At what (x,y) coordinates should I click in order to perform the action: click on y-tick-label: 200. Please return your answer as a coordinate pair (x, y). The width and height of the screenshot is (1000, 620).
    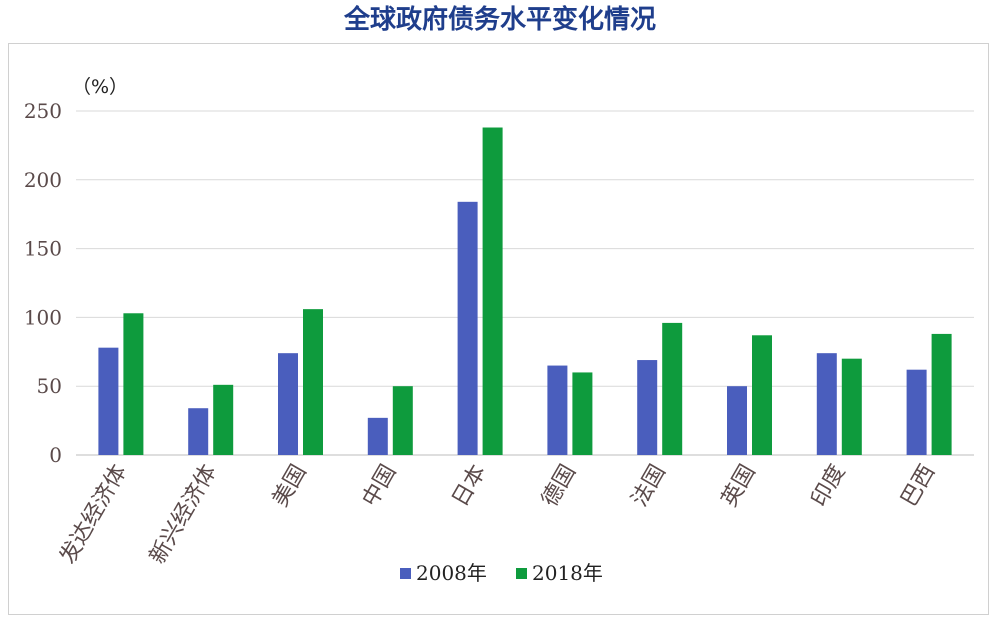
    Looking at the image, I should click on (43, 180).